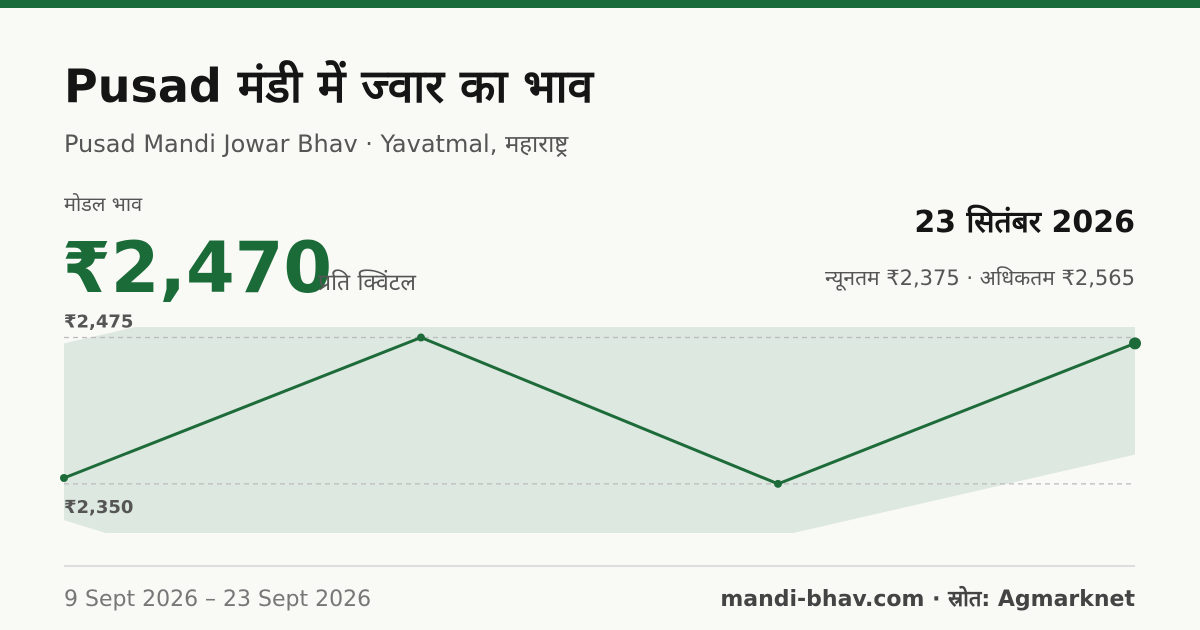 Image resolution: width=1200 pixels, height=630 pixels. Describe the element at coordinates (1024, 222) in the screenshot. I see `date: 23 सितंबर 2026` at that location.